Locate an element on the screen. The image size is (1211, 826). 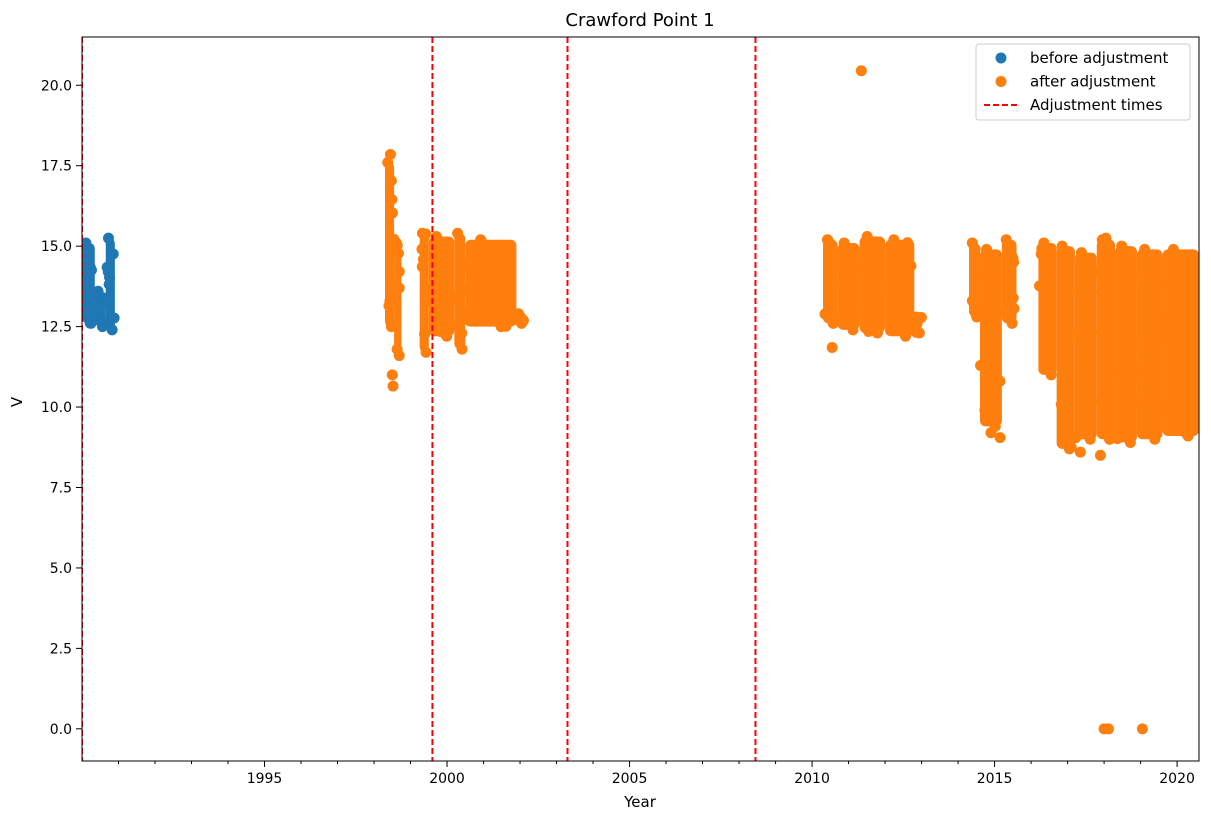
legend-box is located at coordinates (1083, 82).